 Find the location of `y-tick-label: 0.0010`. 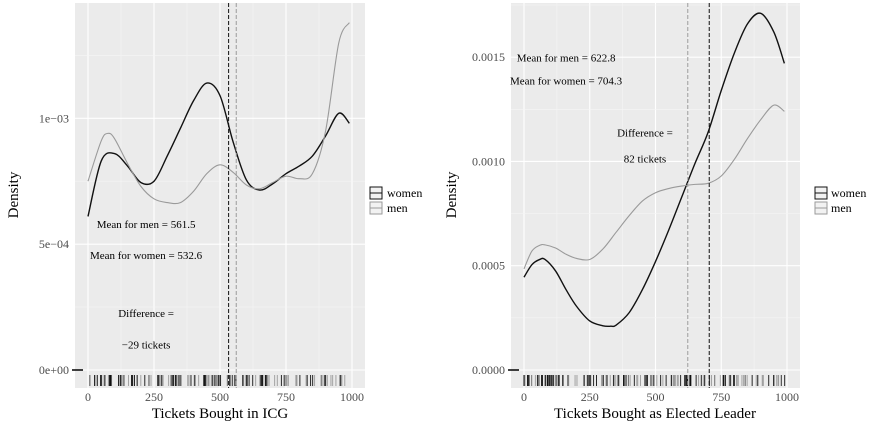

y-tick-label: 0.0010 is located at coordinates (488, 161).